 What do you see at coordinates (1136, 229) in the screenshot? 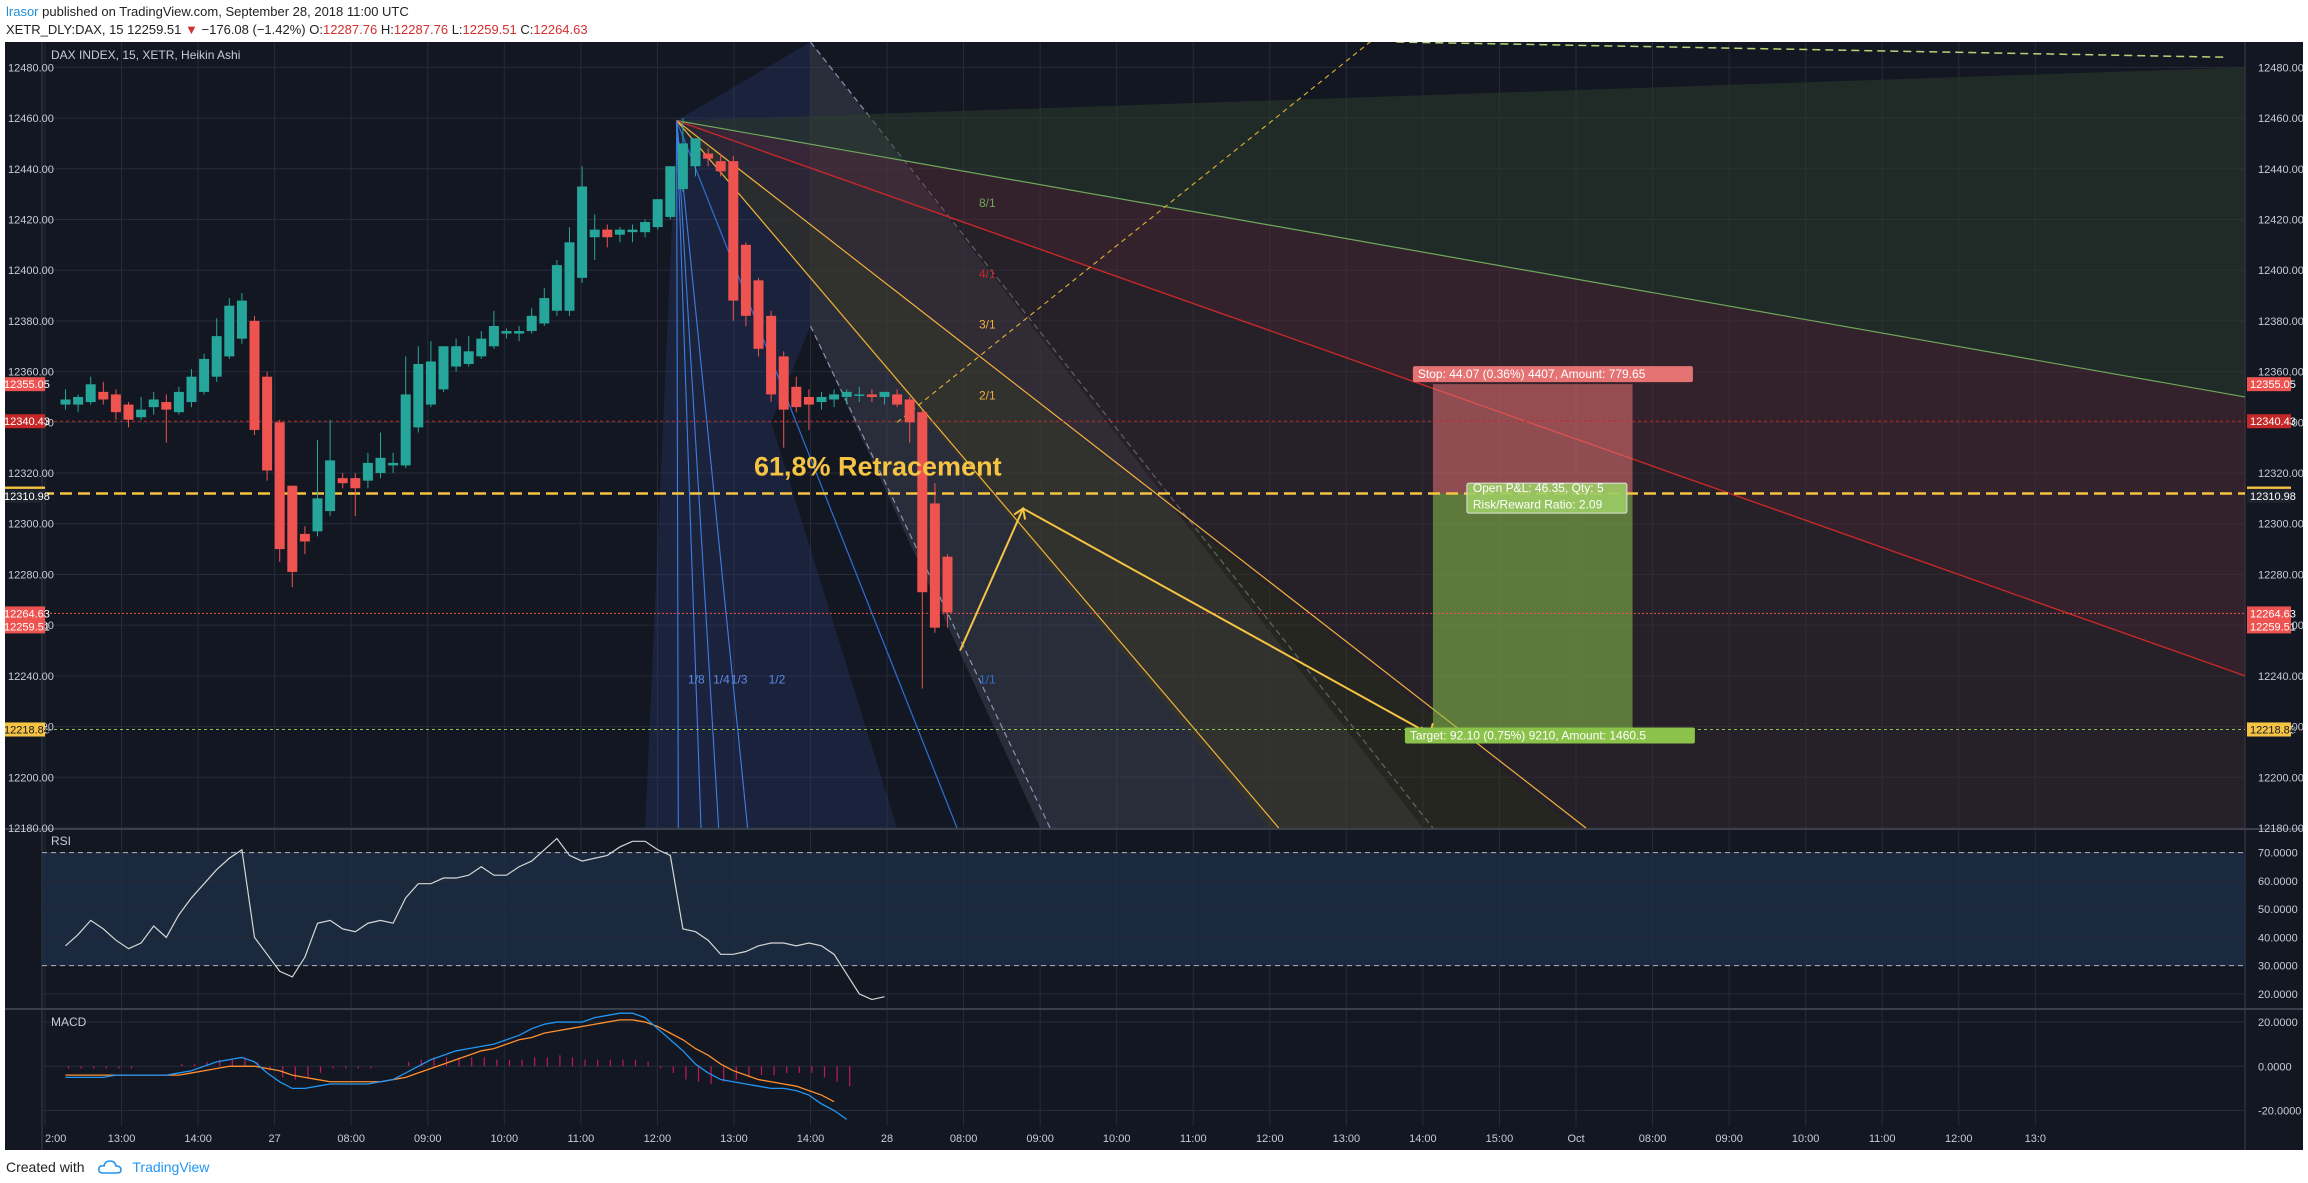
I see `dashed-trend-line` at bounding box center [1136, 229].